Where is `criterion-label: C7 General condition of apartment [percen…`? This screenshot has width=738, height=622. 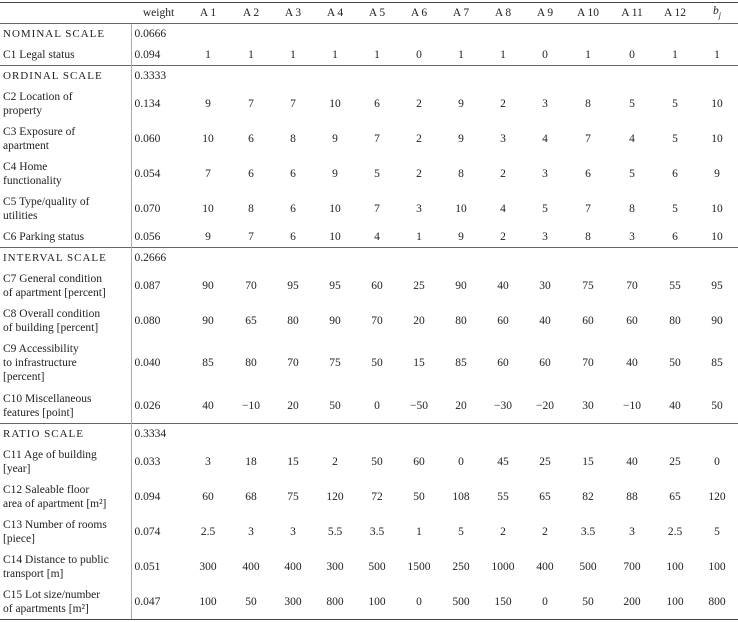 criterion-label: C7 General condition of apartment [percen… is located at coordinates (65, 285).